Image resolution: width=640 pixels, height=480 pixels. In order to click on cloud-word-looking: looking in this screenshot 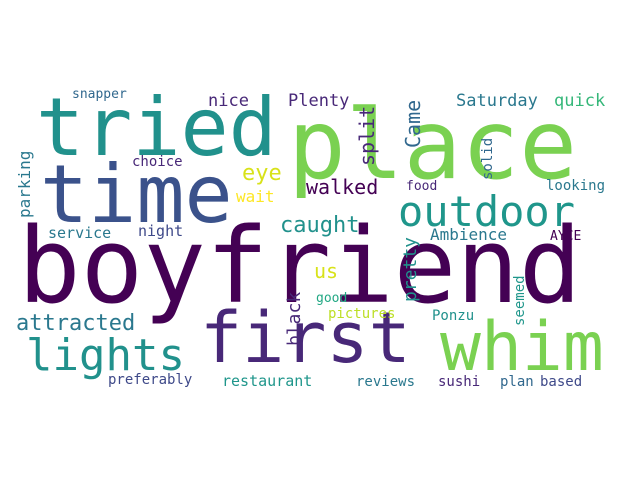, I will do `click(575, 186)`.